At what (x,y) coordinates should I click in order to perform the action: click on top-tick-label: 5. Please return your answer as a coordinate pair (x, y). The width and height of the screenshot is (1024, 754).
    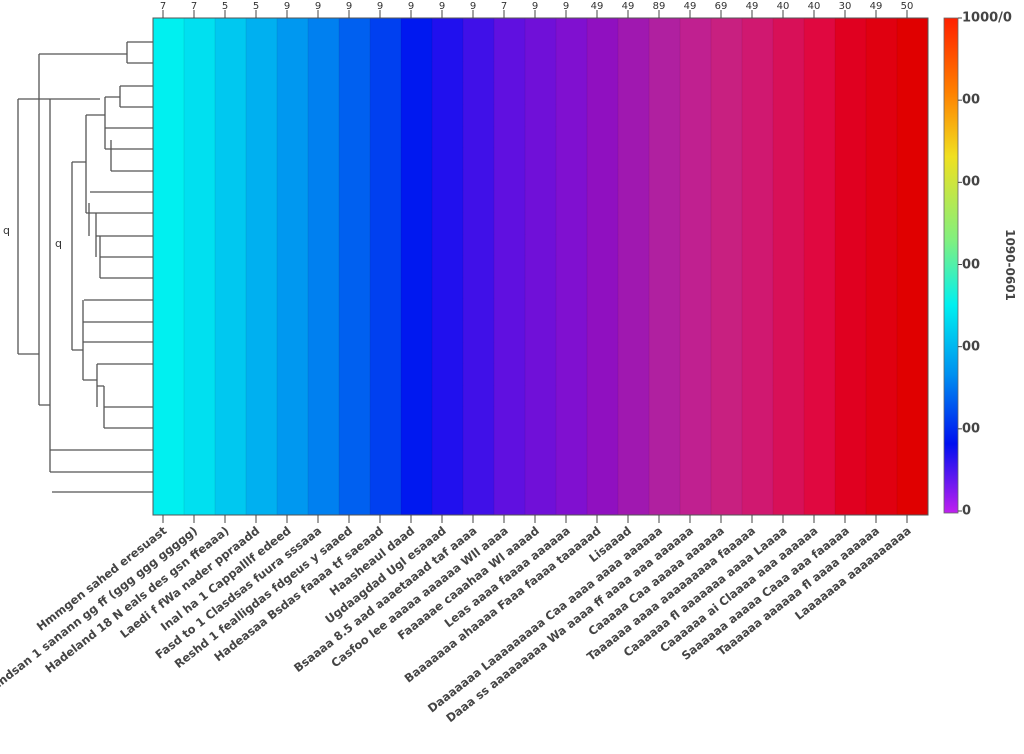
    Looking at the image, I should click on (225, 6).